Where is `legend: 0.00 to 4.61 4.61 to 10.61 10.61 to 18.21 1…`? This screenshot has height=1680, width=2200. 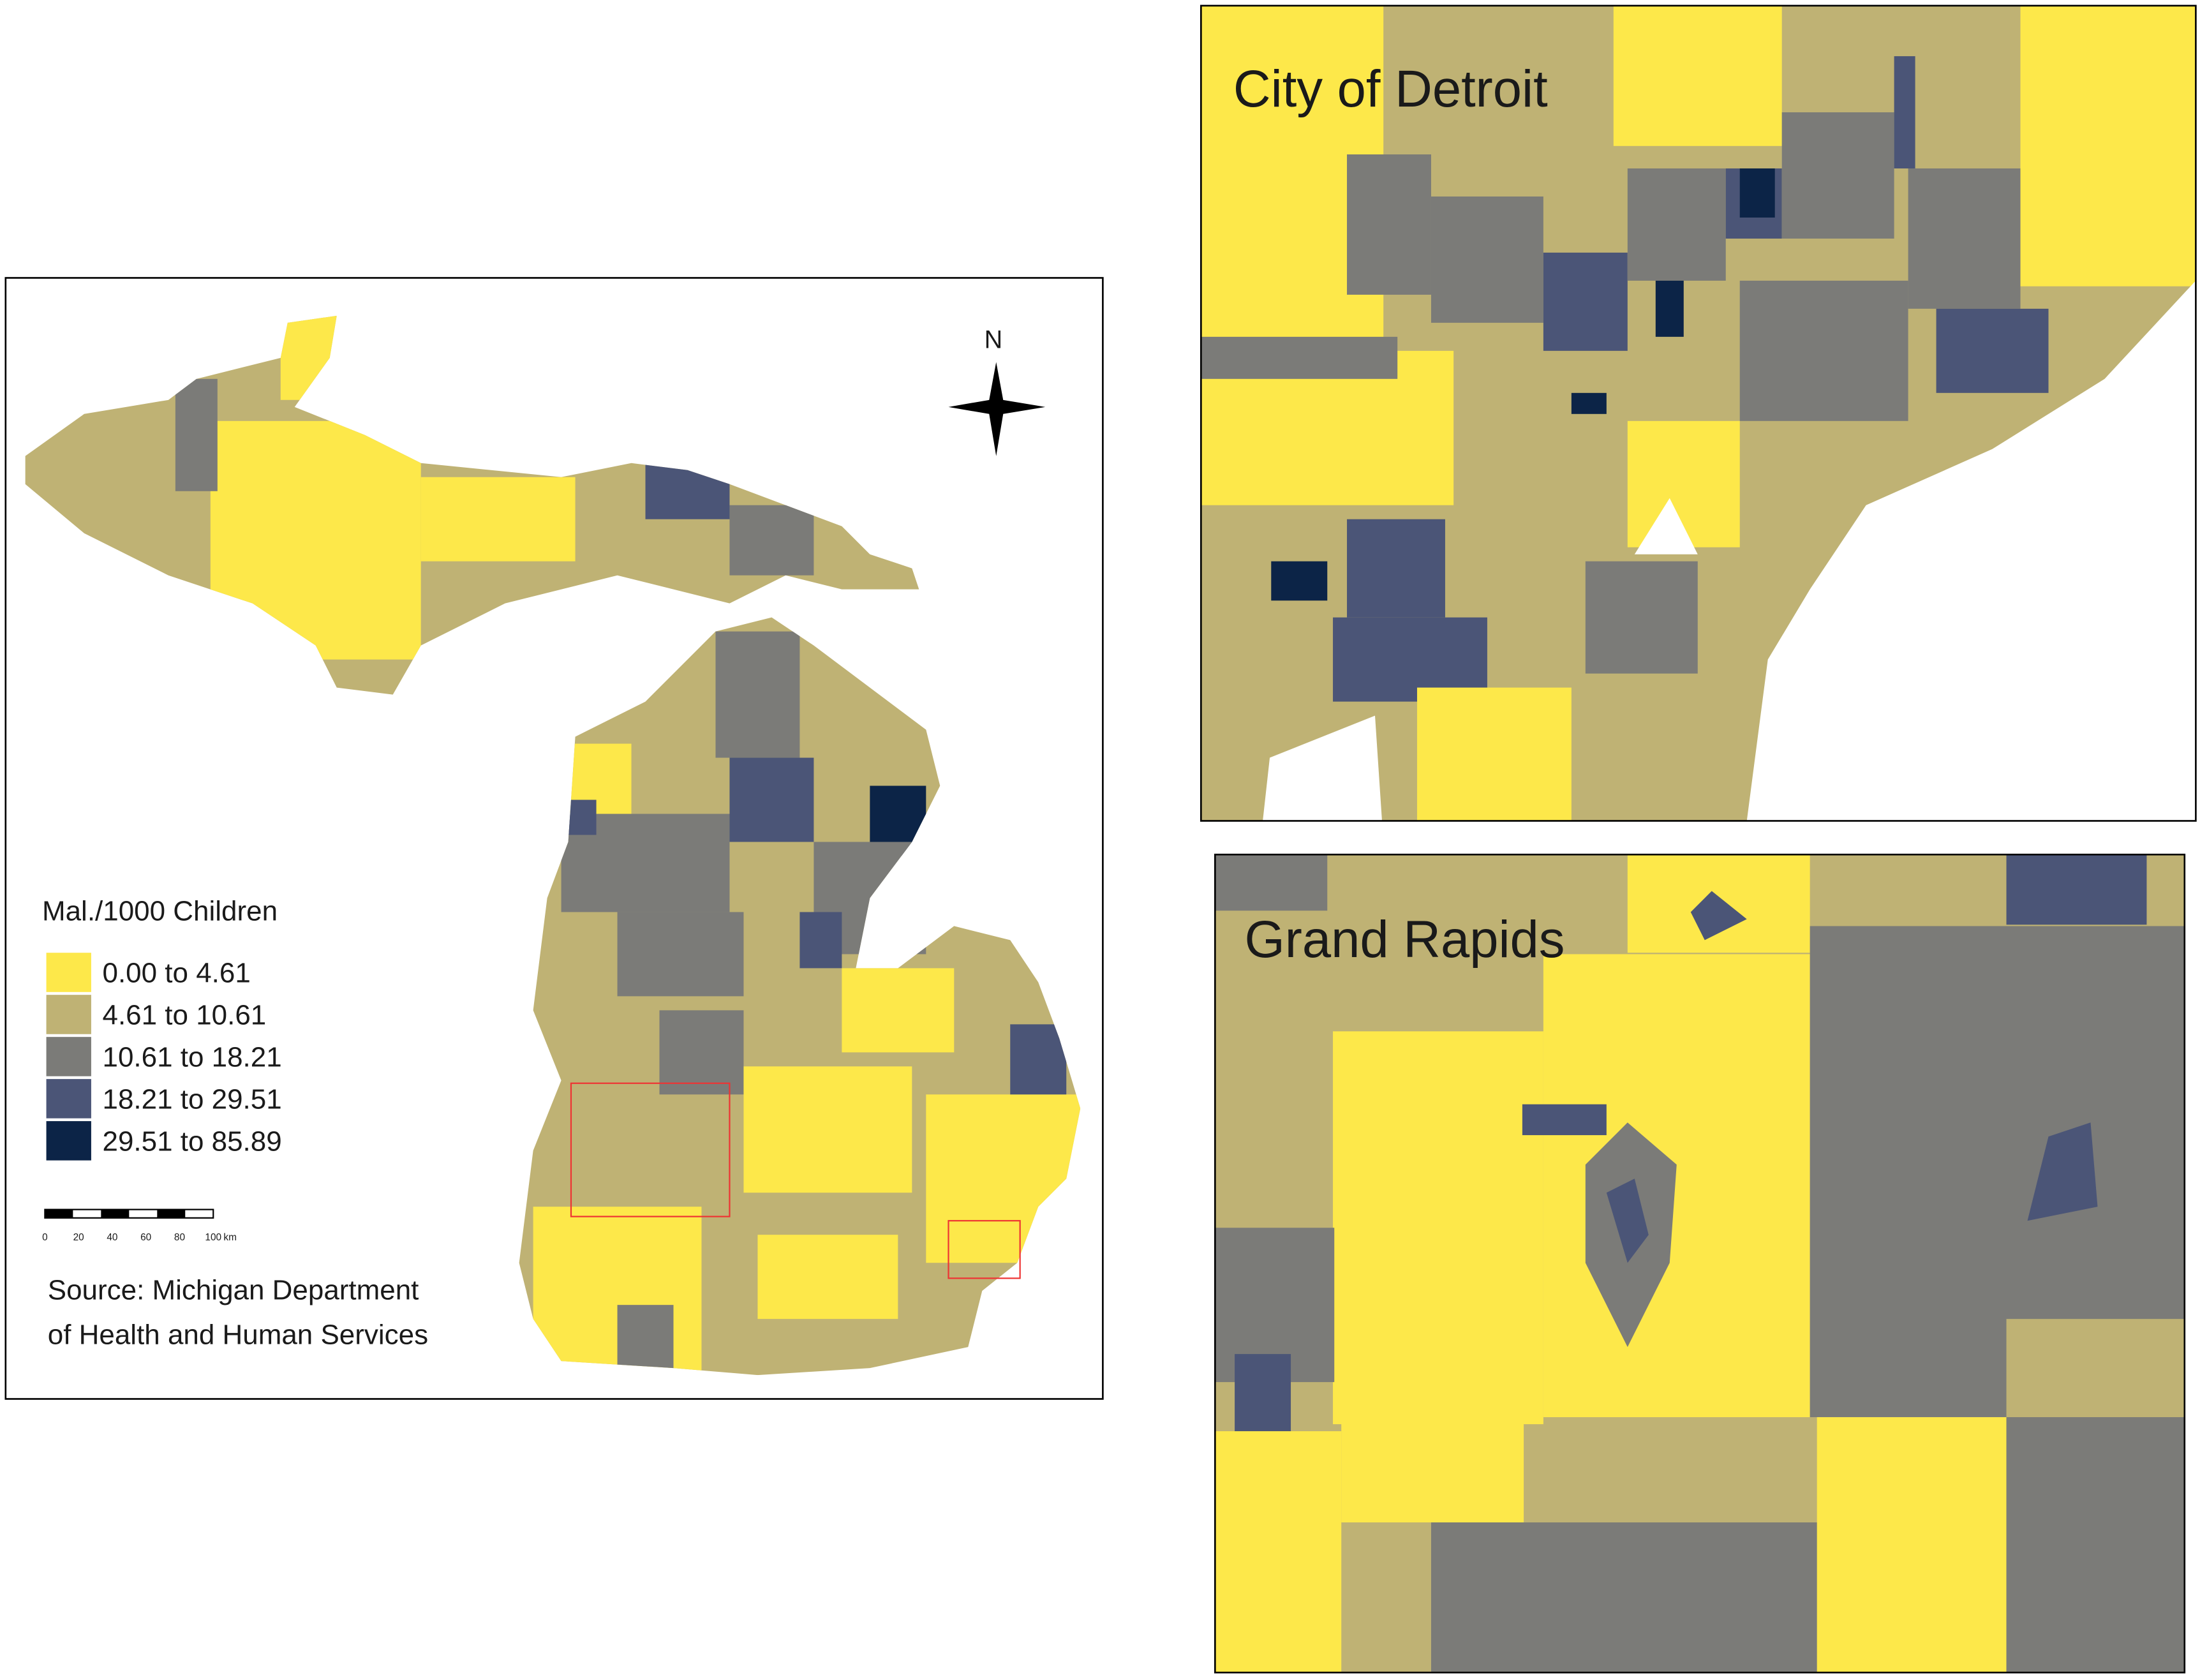 legend: 0.00 to 4.61 4.61 to 10.61 10.61 to 18.21 1… is located at coordinates (164, 1057).